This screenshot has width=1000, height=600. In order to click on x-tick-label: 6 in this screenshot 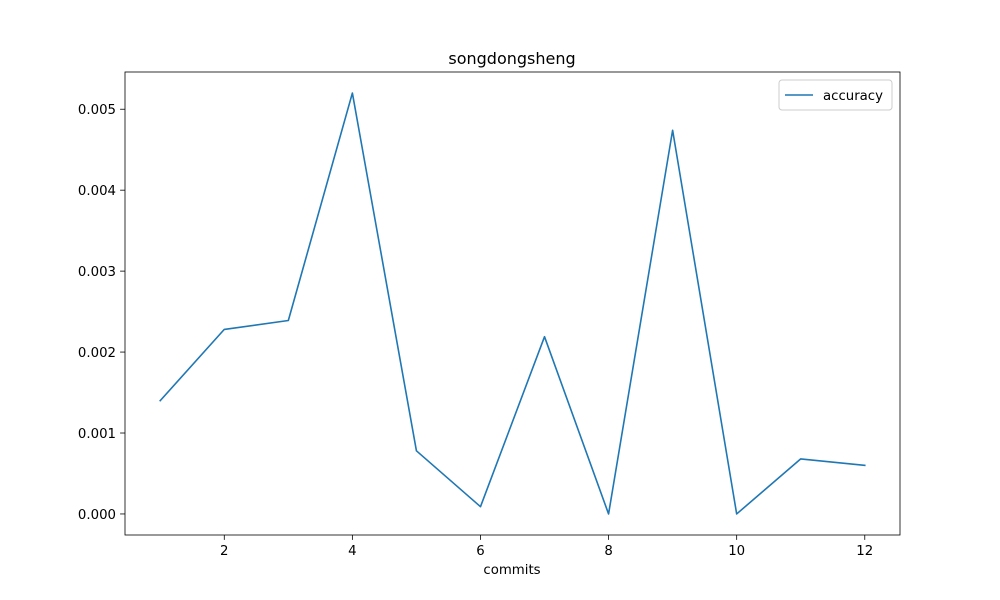, I will do `click(480, 551)`.